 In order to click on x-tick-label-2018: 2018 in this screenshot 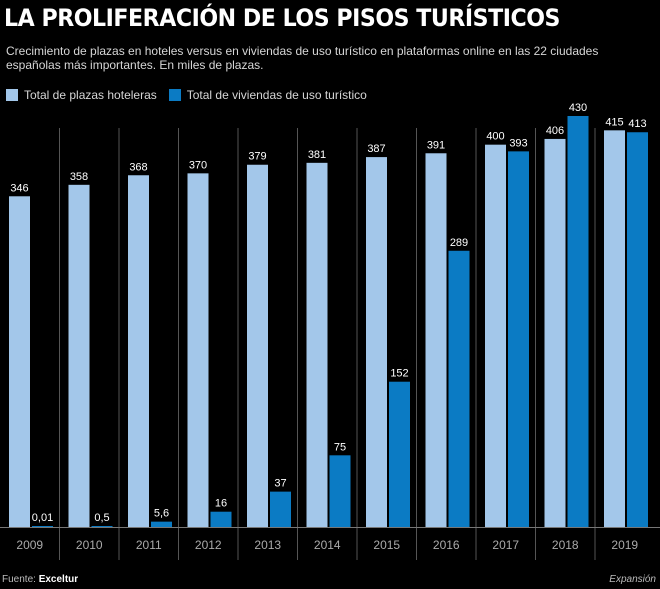, I will do `click(565, 545)`.